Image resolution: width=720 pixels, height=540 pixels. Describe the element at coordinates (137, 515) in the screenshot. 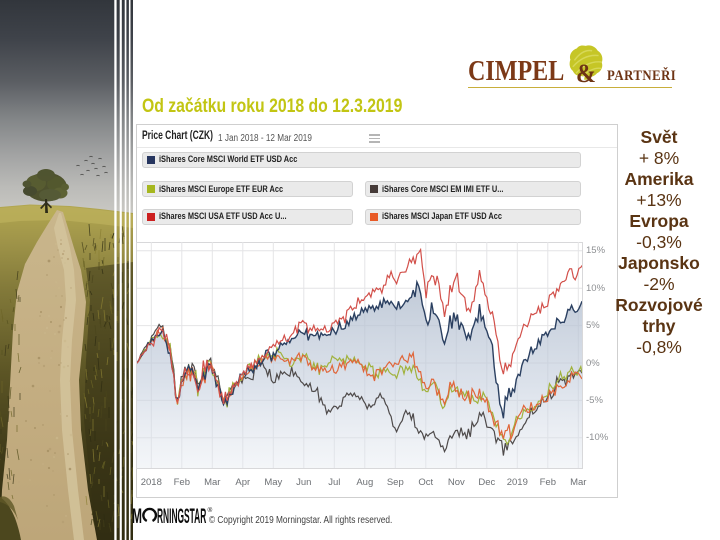

I see `svg-text: M` at that location.